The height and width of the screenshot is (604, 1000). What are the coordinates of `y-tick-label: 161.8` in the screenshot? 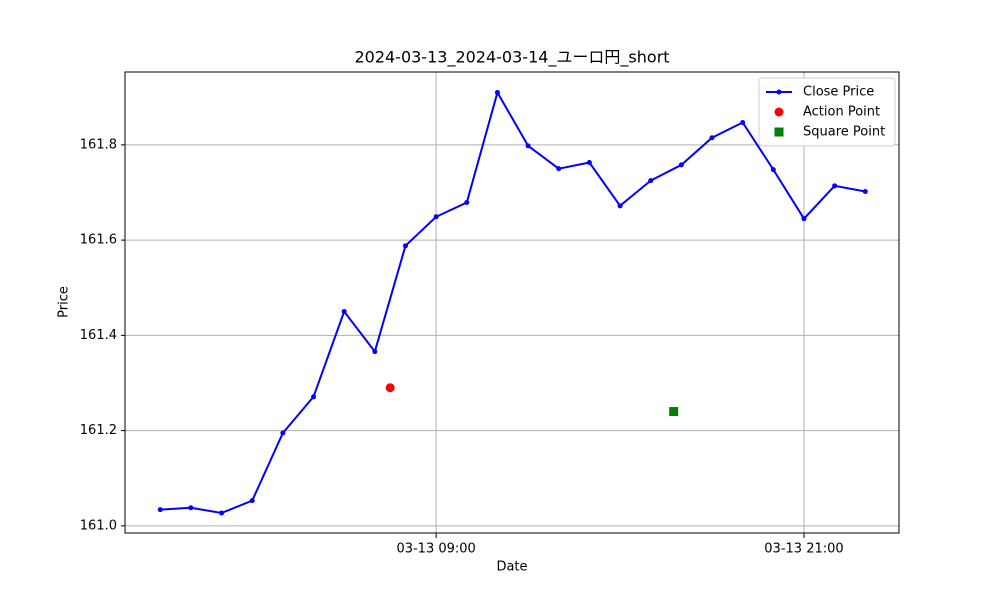 It's located at (98, 144).